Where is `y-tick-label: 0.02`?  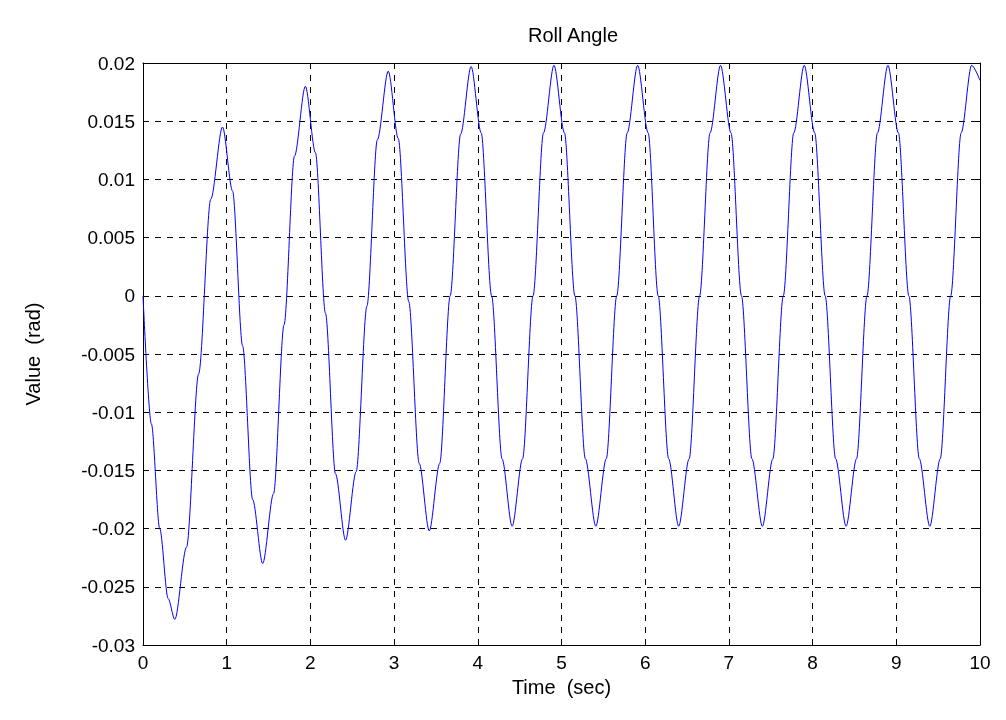 y-tick-label: 0.02 is located at coordinates (116, 63).